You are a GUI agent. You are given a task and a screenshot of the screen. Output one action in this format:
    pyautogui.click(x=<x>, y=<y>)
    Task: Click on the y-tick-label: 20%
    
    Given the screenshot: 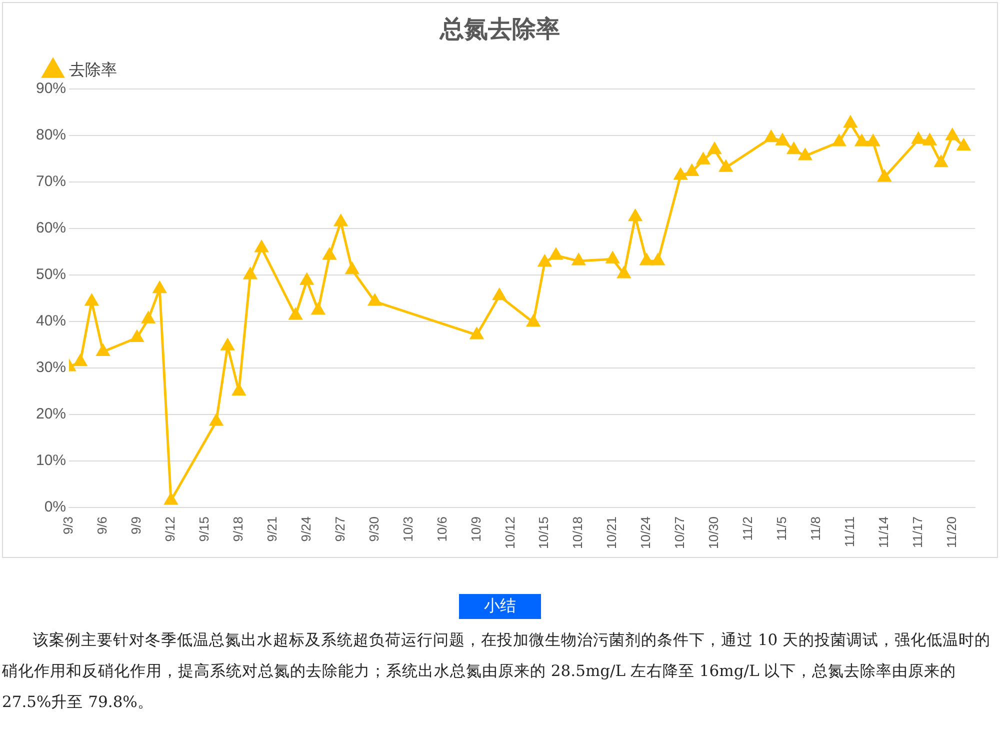 What is the action you would take?
    pyautogui.click(x=51, y=414)
    